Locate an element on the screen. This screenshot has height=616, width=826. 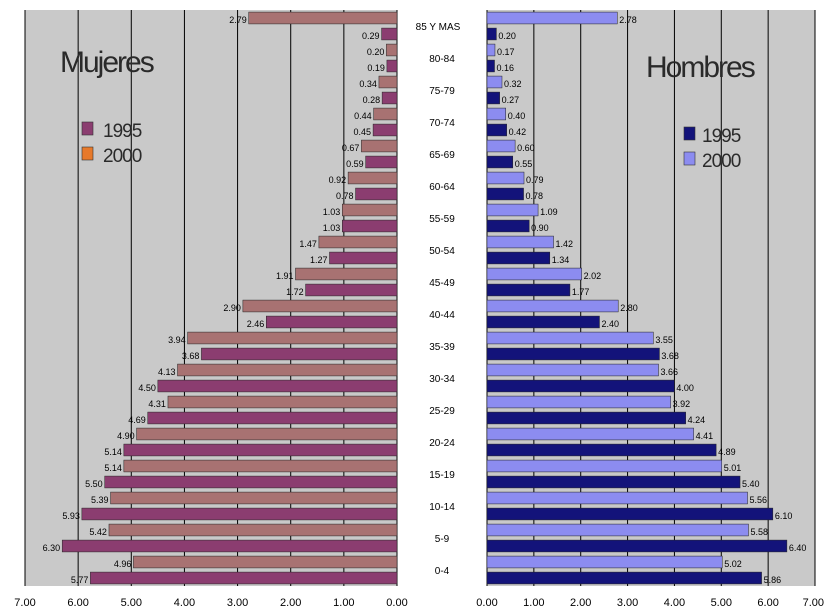
women-value-label: 1.72 is located at coordinates (295, 292).